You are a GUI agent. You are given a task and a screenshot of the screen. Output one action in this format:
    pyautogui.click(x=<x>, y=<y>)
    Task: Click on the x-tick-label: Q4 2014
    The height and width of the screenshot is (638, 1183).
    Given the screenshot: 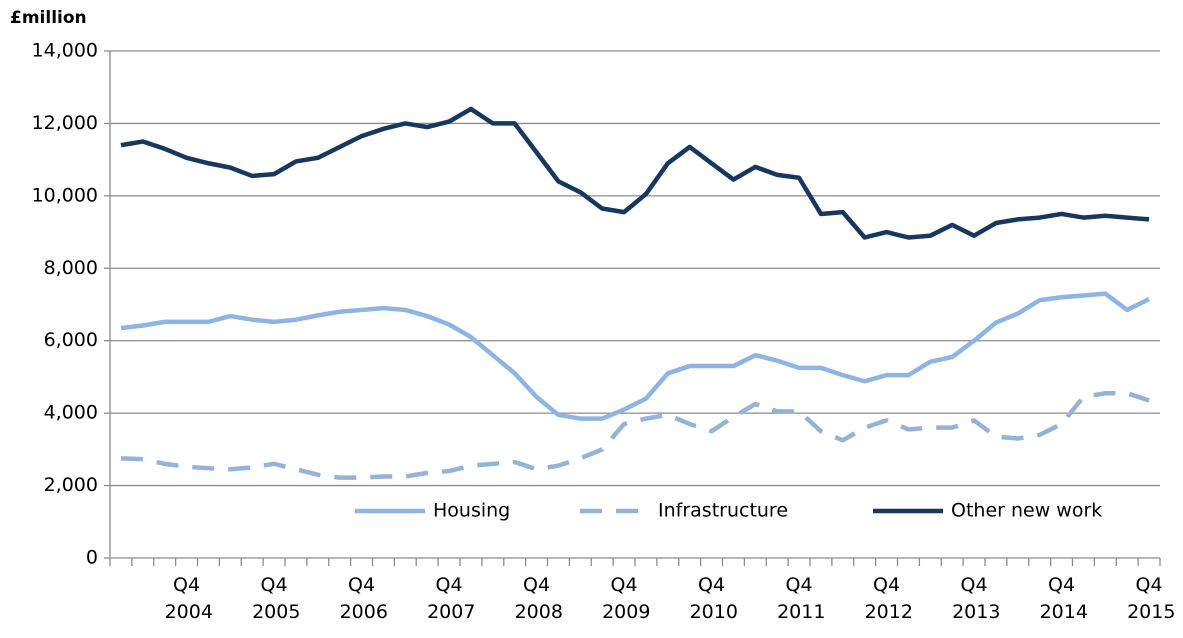 What is the action you would take?
    pyautogui.click(x=1063, y=598)
    